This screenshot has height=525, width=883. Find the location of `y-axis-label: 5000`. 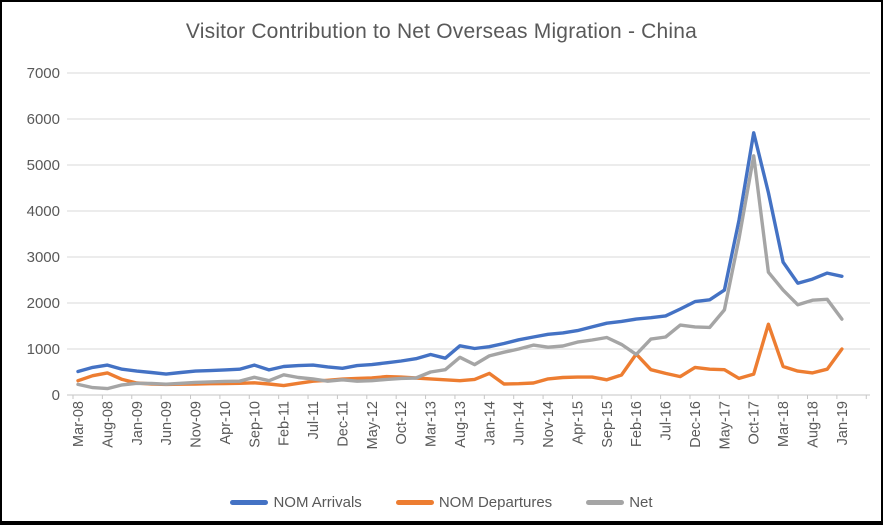

y-axis-label: 5000 is located at coordinates (43, 165).